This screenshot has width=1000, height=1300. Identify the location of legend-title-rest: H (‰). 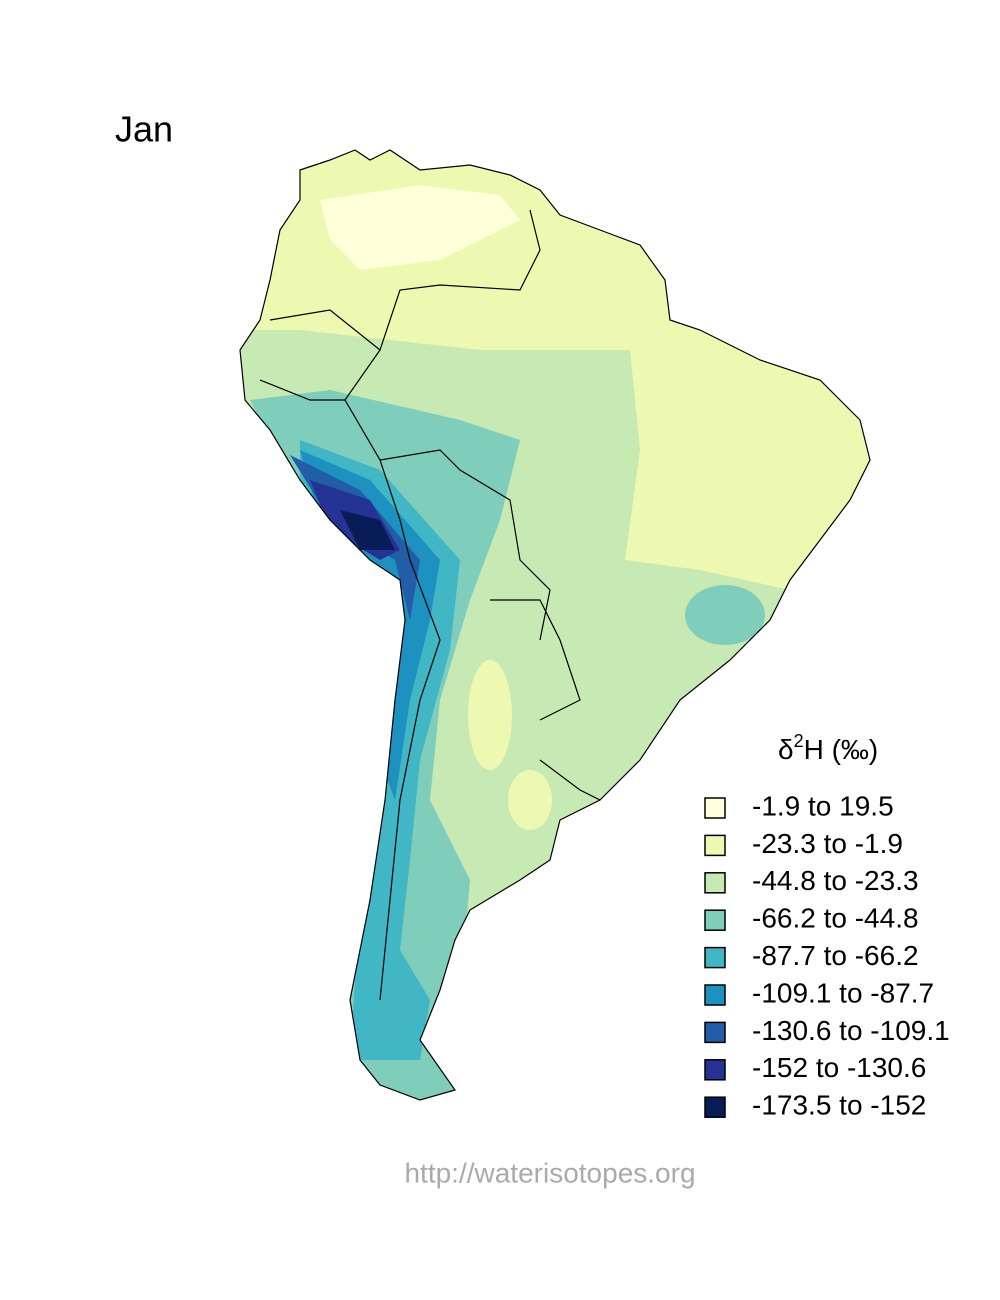
(841, 749).